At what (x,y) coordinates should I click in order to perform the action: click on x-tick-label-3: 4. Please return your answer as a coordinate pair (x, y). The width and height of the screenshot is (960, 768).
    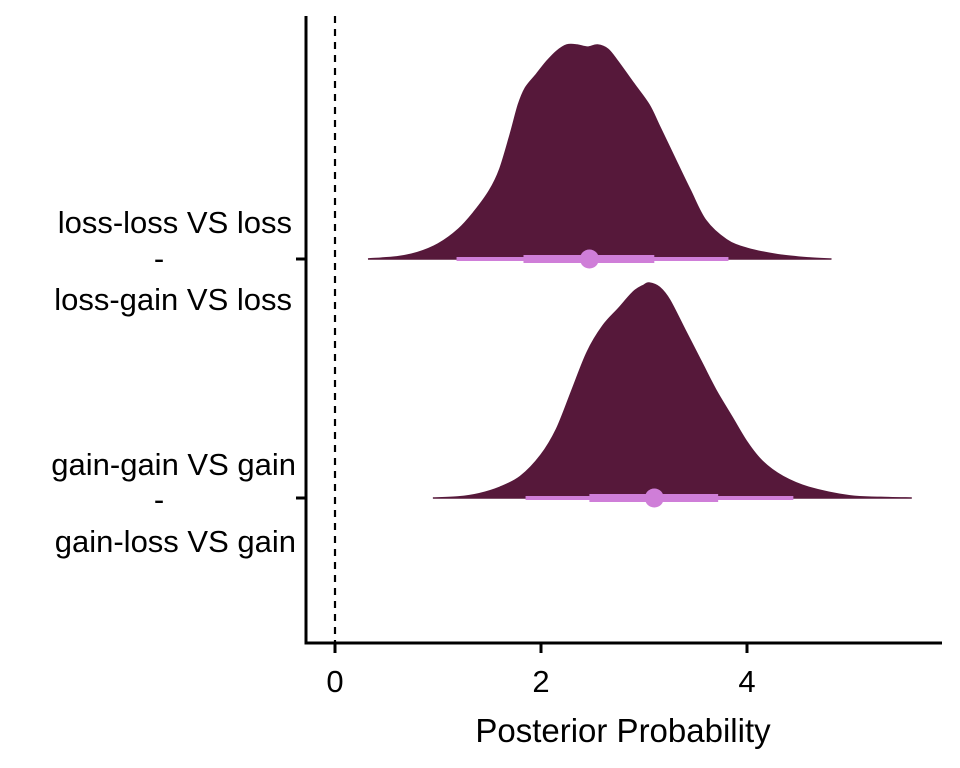
    Looking at the image, I should click on (746, 681).